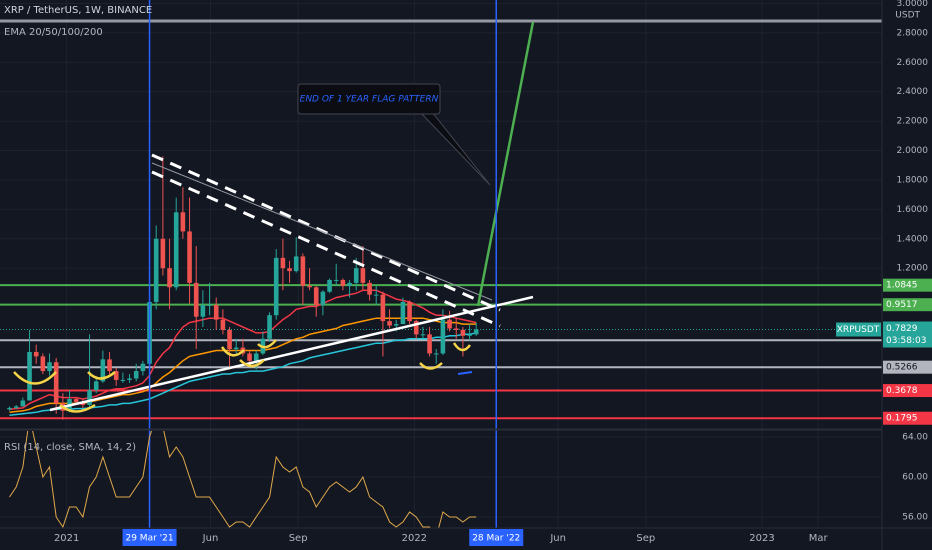 Image resolution: width=932 pixels, height=550 pixels. What do you see at coordinates (322, 231) in the screenshot?
I see `trend-line` at bounding box center [322, 231].